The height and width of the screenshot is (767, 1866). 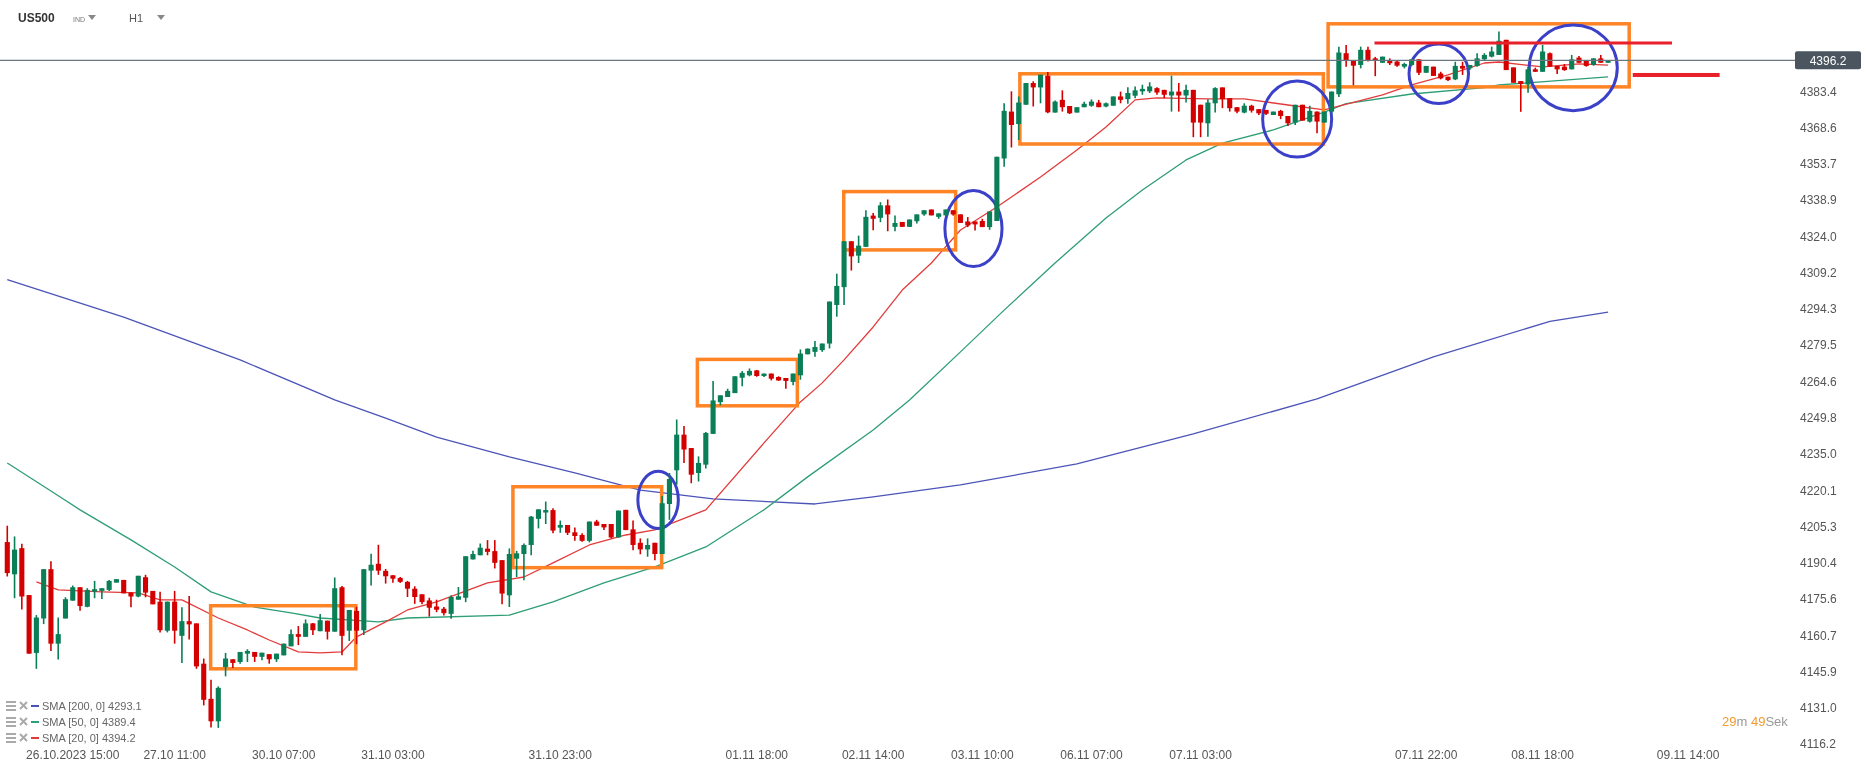 What do you see at coordinates (89, 721) in the screenshot?
I see `legend-label: SMA [50, 0] 4389.4` at bounding box center [89, 721].